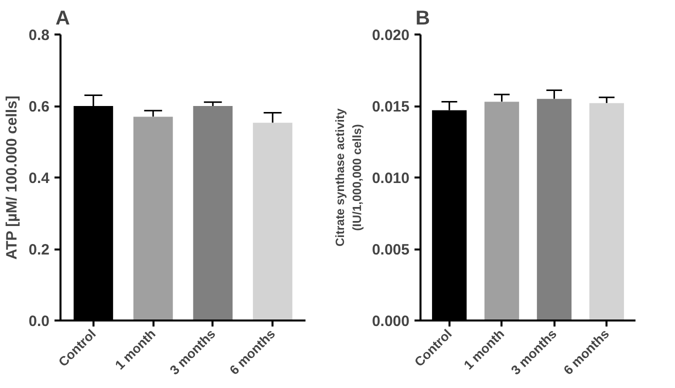 This screenshot has width=675, height=388. What do you see at coordinates (391, 107) in the screenshot?
I see `y-tick-label: 0.015` at bounding box center [391, 107].